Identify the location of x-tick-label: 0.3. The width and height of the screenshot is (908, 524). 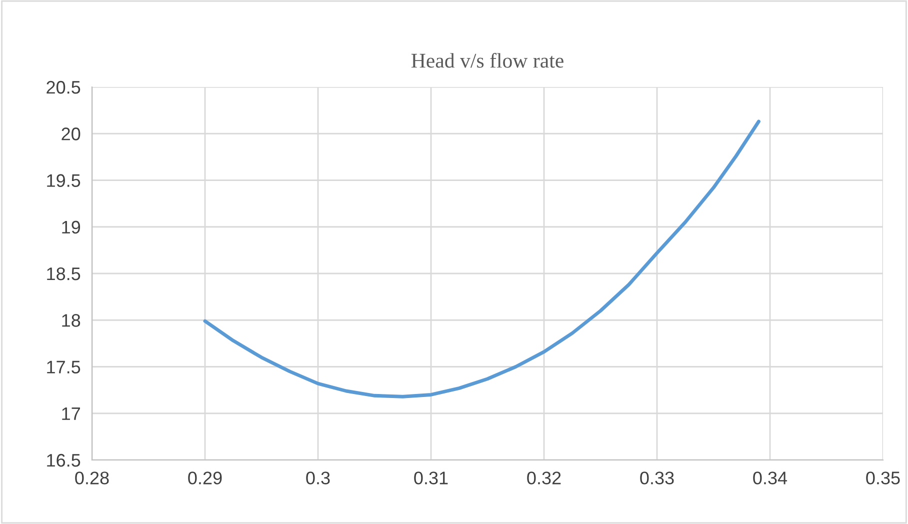
(318, 478).